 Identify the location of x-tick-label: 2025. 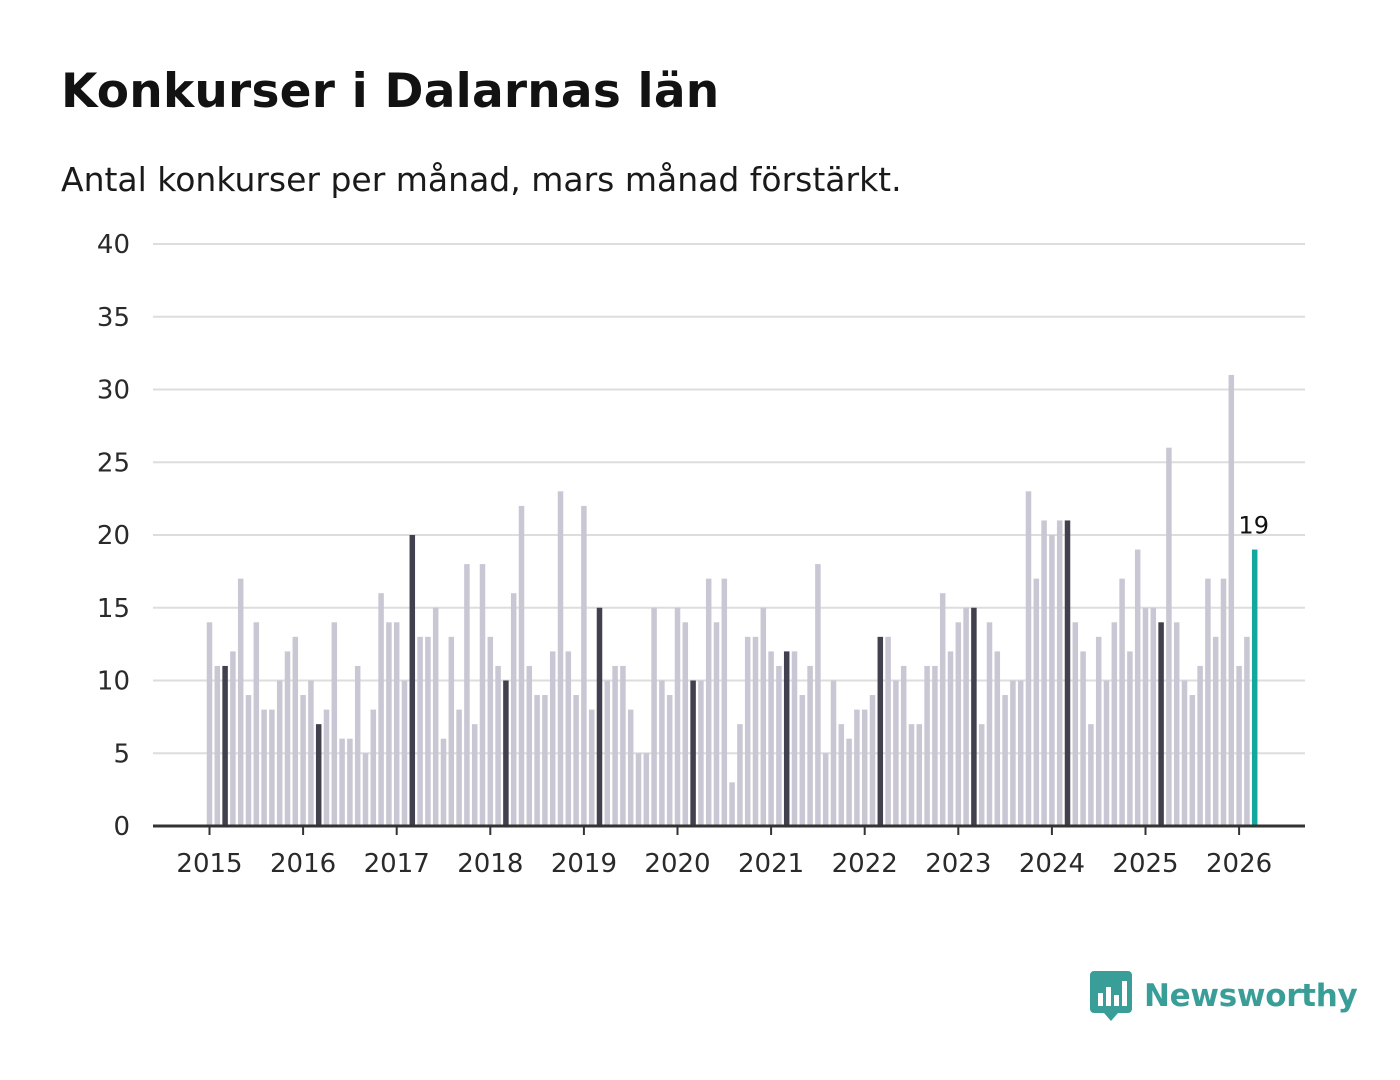
(1145, 864).